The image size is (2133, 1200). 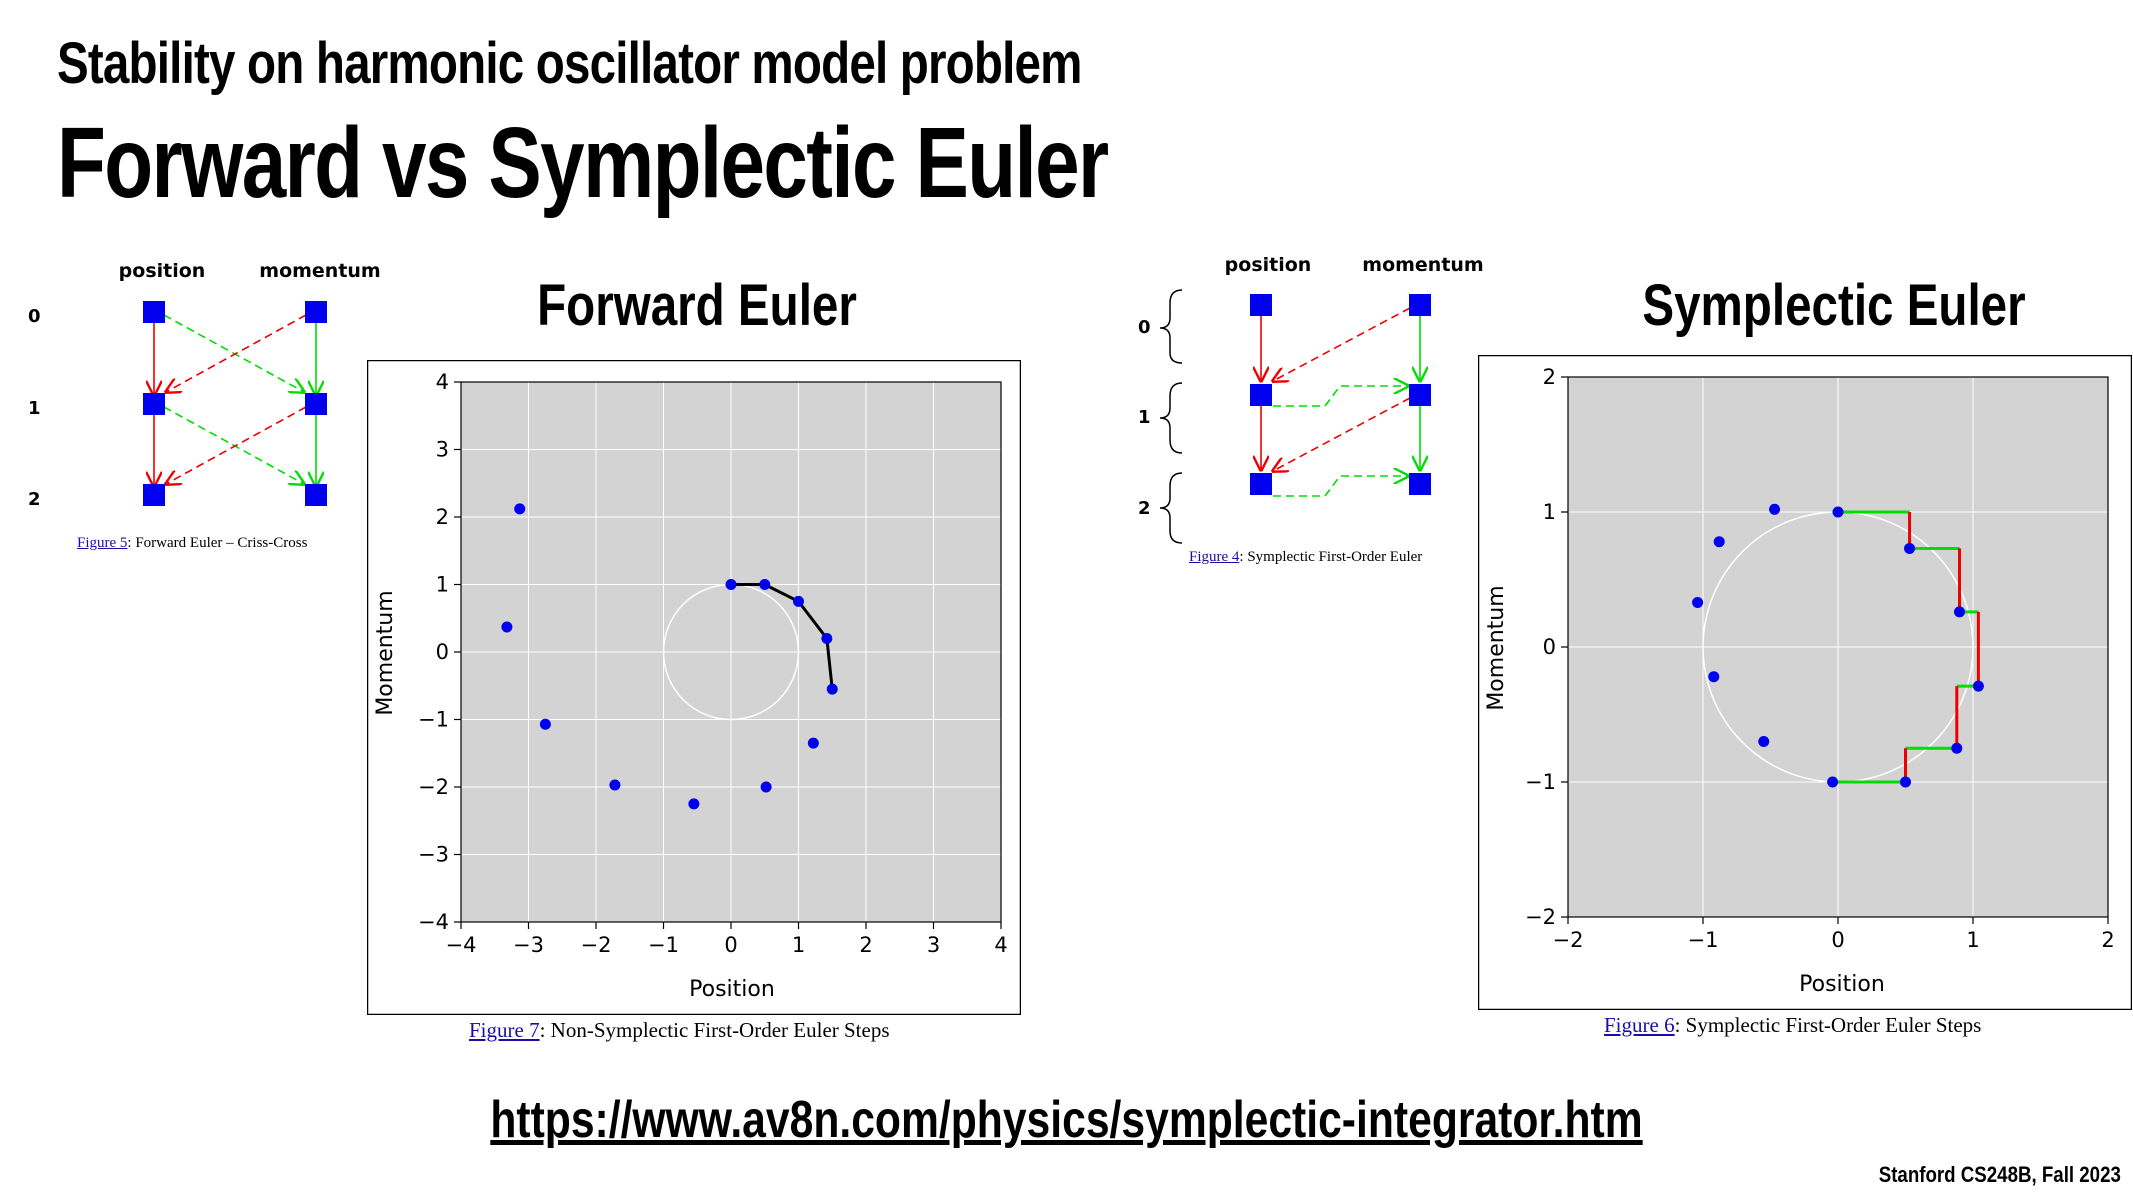 I want to click on y-tick-label: −4, so click(x=433, y=922).